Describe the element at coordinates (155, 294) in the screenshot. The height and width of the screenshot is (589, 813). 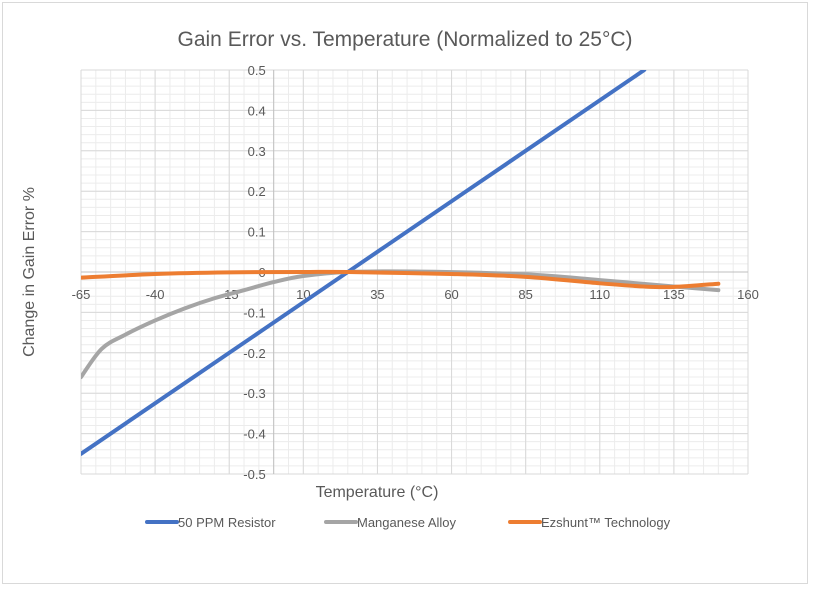
I see `x-tick-label: -40` at that location.